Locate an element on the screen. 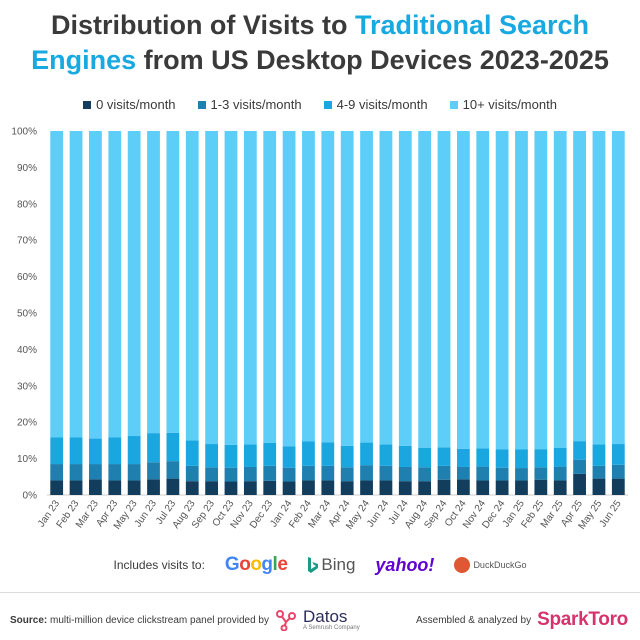  title-highlight: Traditional Search is located at coordinates (472, 25).